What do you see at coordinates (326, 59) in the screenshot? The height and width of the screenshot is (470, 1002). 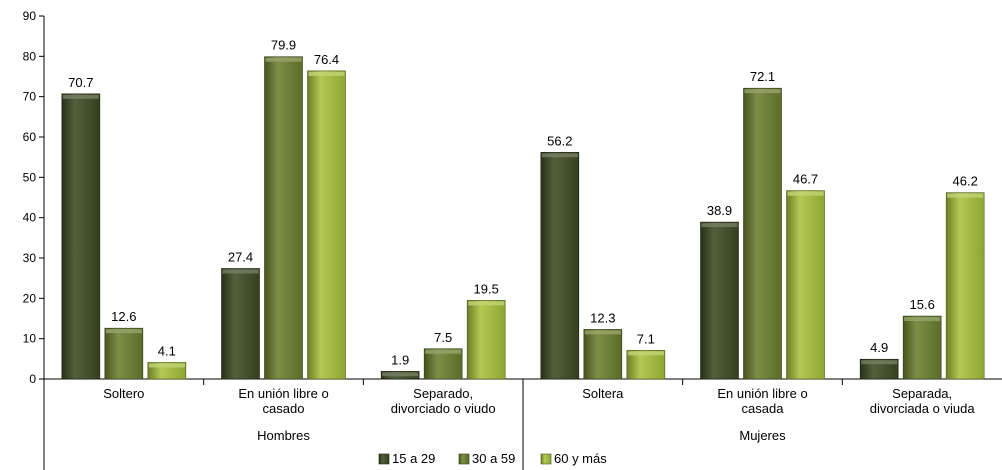 I see `data-label: 76.4` at bounding box center [326, 59].